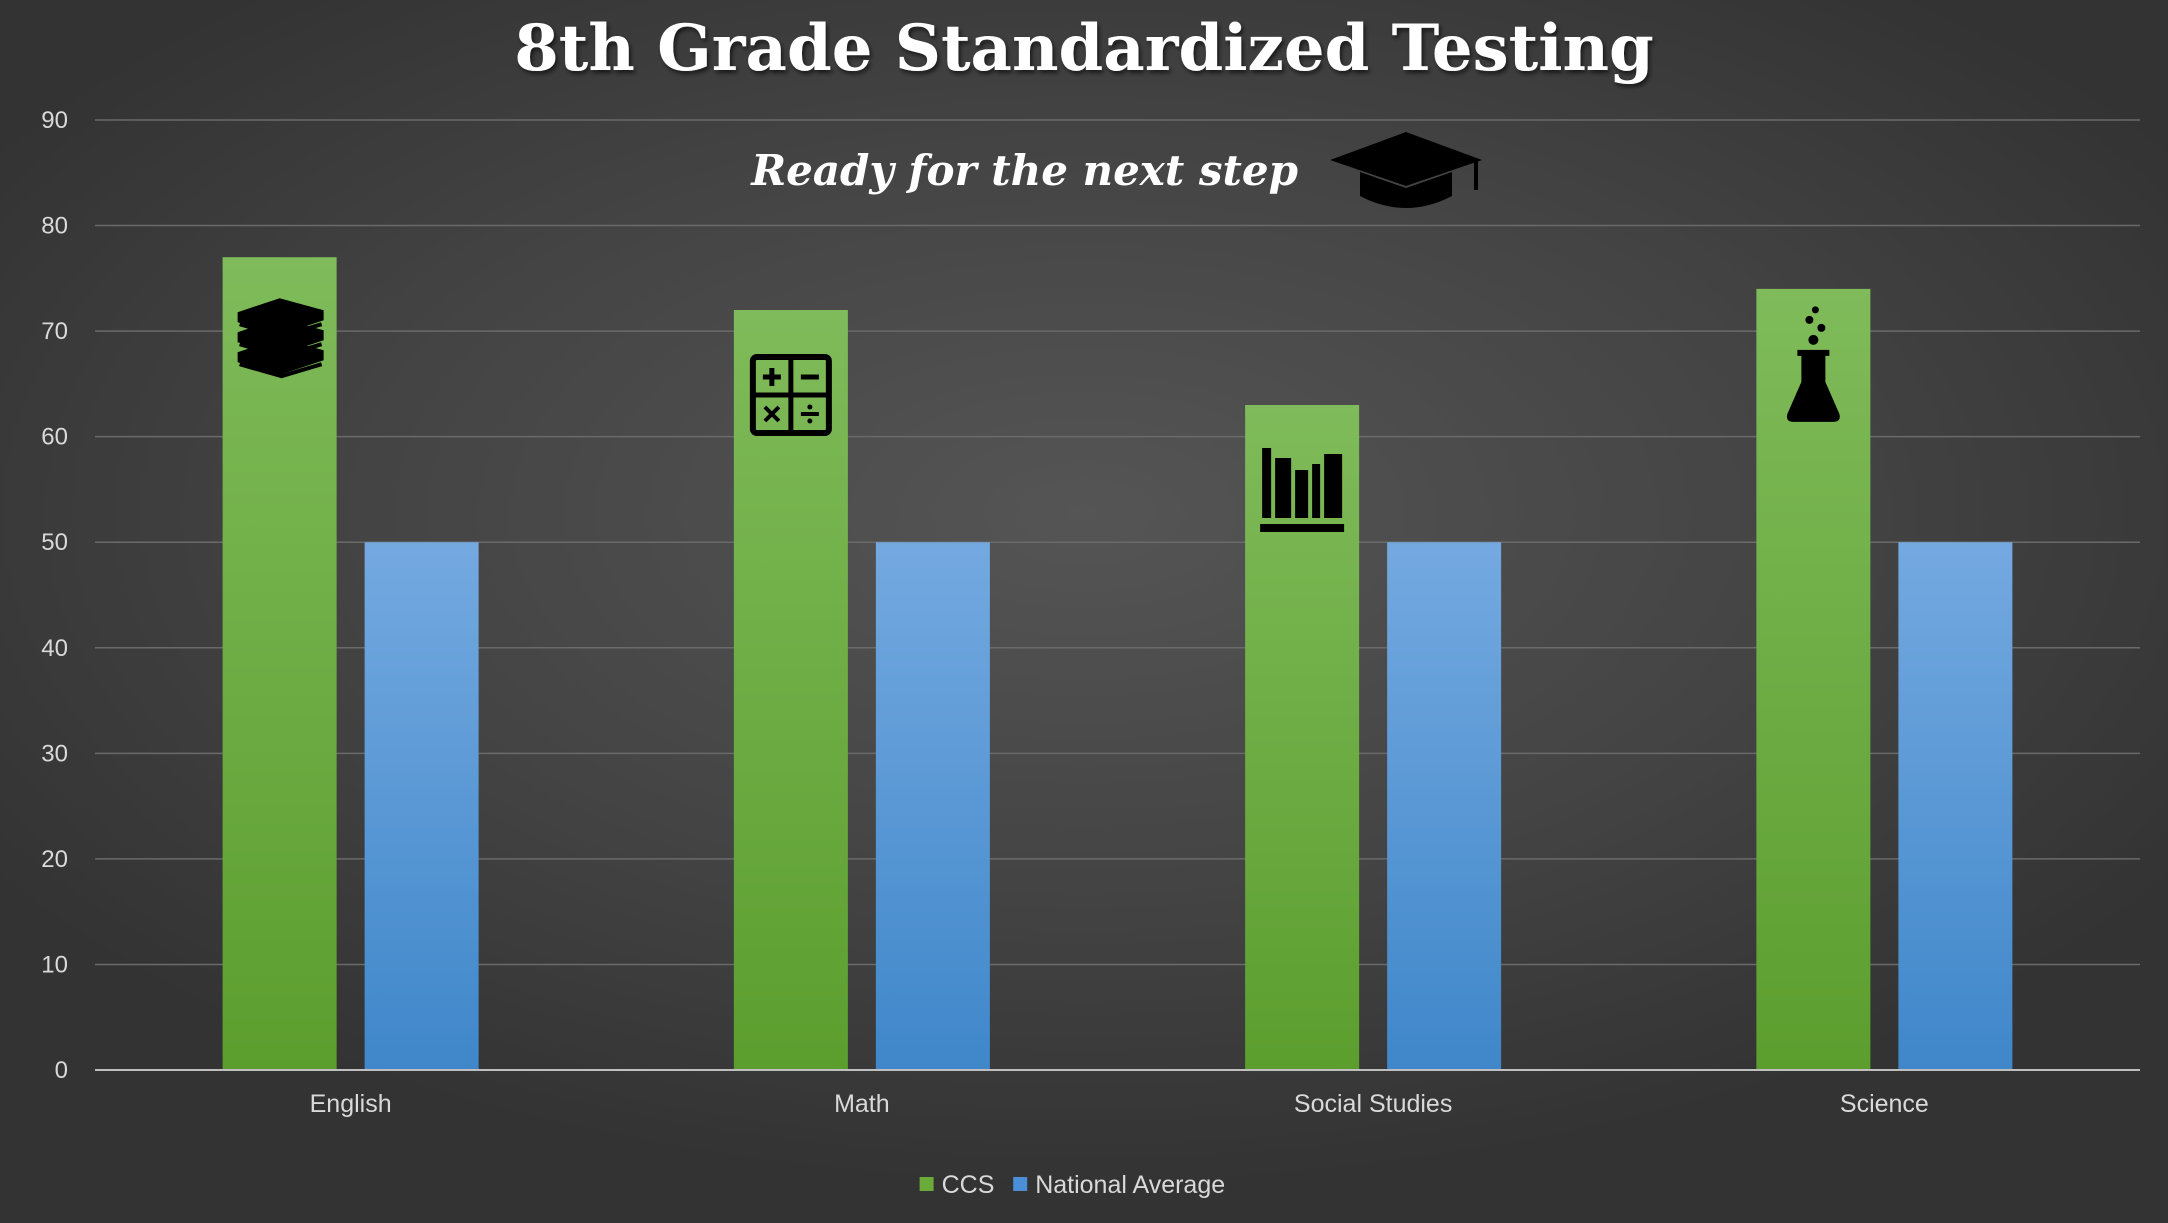 This screenshot has width=2168, height=1223. Describe the element at coordinates (54, 437) in the screenshot. I see `y-tick-label: 60` at that location.